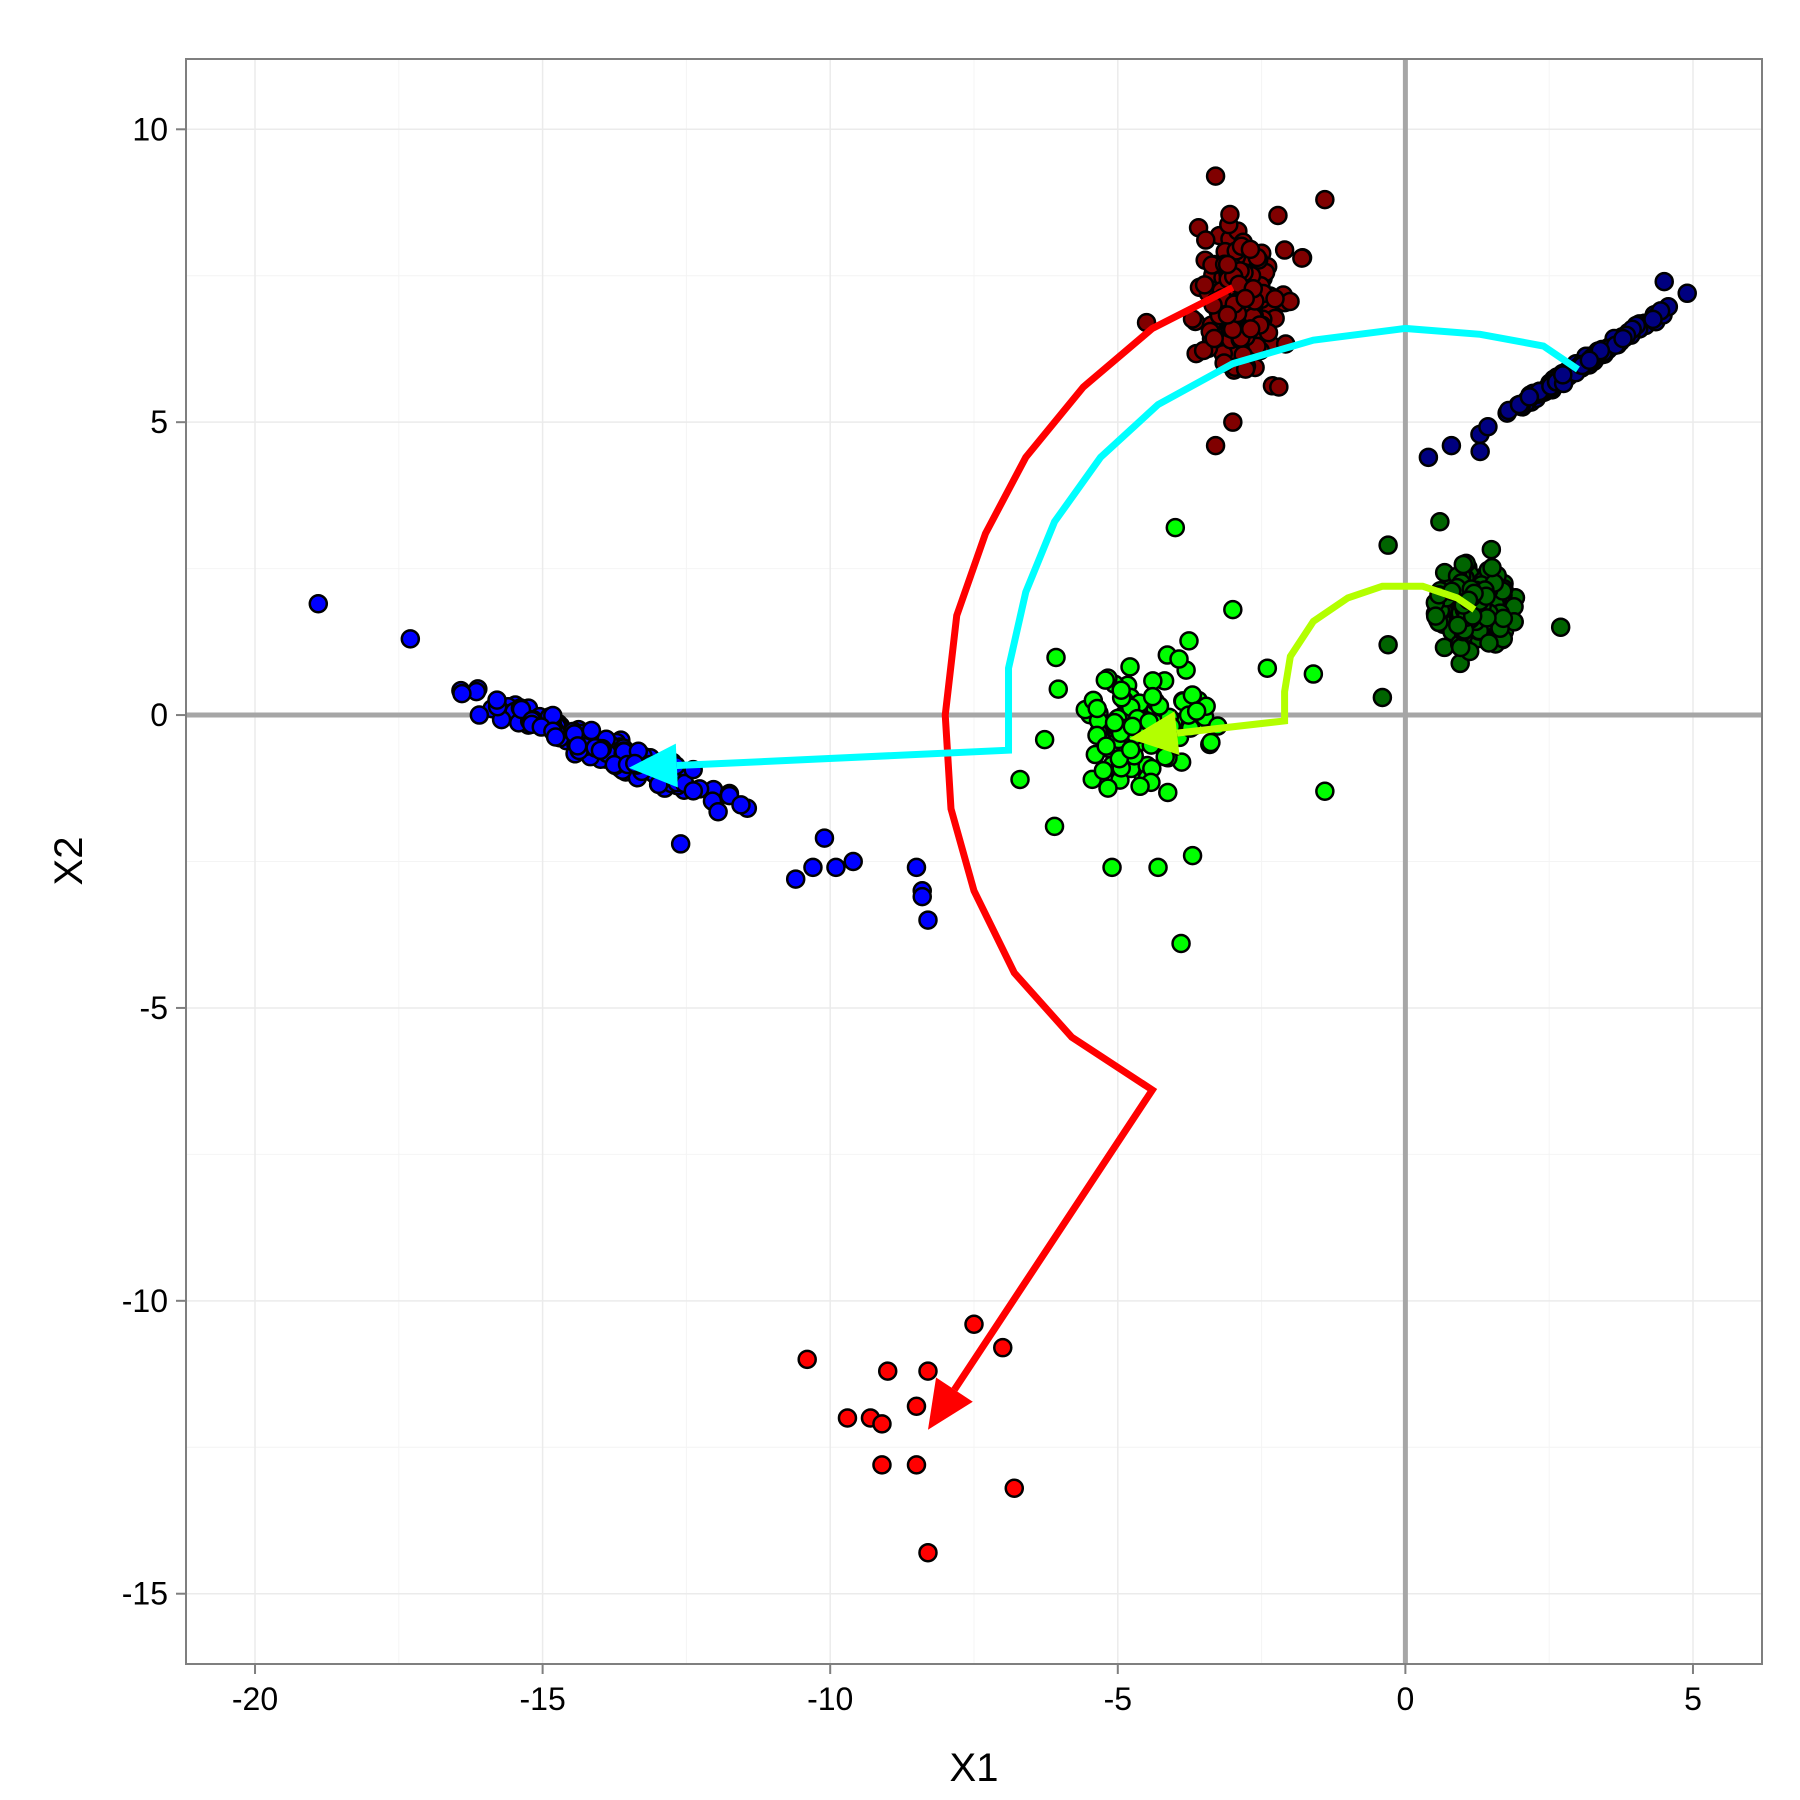 The image size is (1800, 1800). I want to click on y-tick-label: -5, so click(154, 1008).